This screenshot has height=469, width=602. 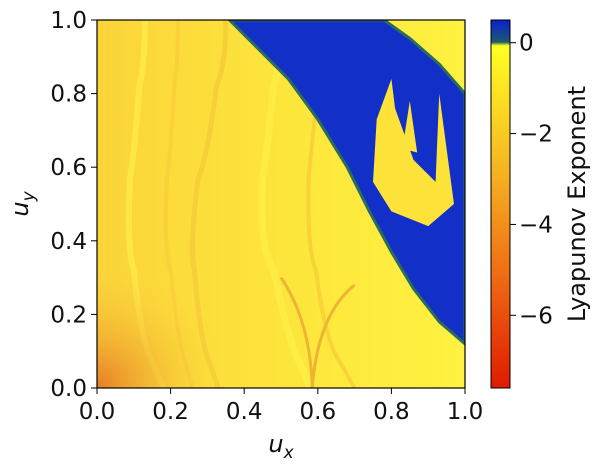 I want to click on x-axis-ticks: 0.0 0.2 0.4 0.6 0.8 1.0, so click(x=281, y=406).